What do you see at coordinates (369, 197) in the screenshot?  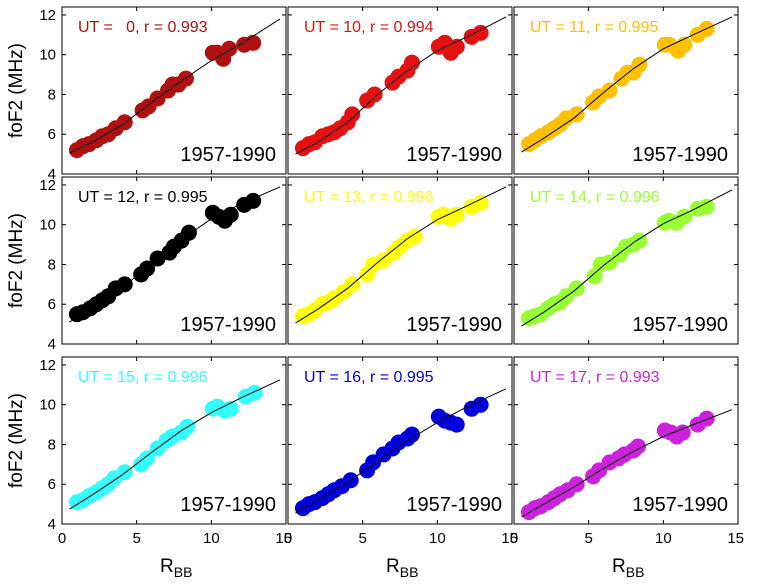 I see `annotation: UT = 13, r = 0.996` at bounding box center [369, 197].